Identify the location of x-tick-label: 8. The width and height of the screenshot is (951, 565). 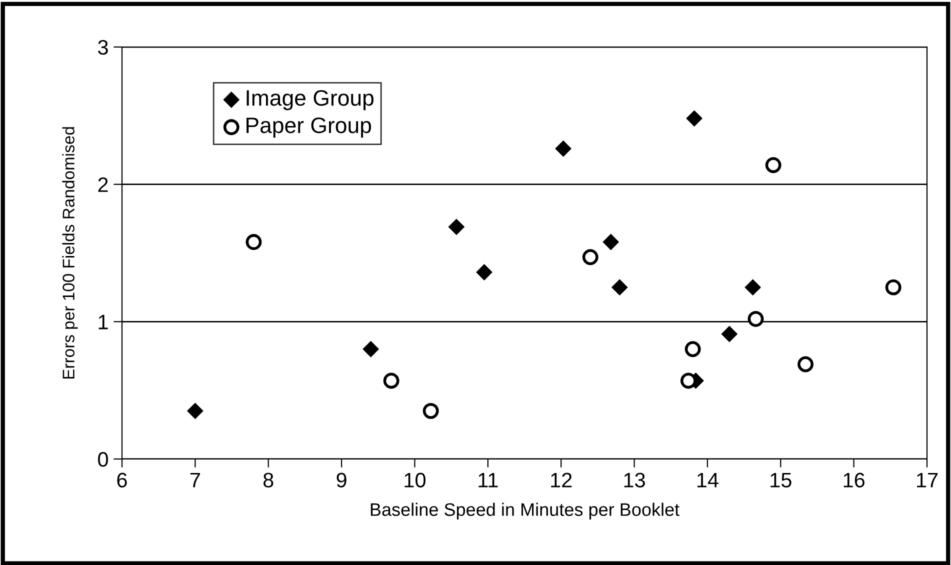
(268, 480).